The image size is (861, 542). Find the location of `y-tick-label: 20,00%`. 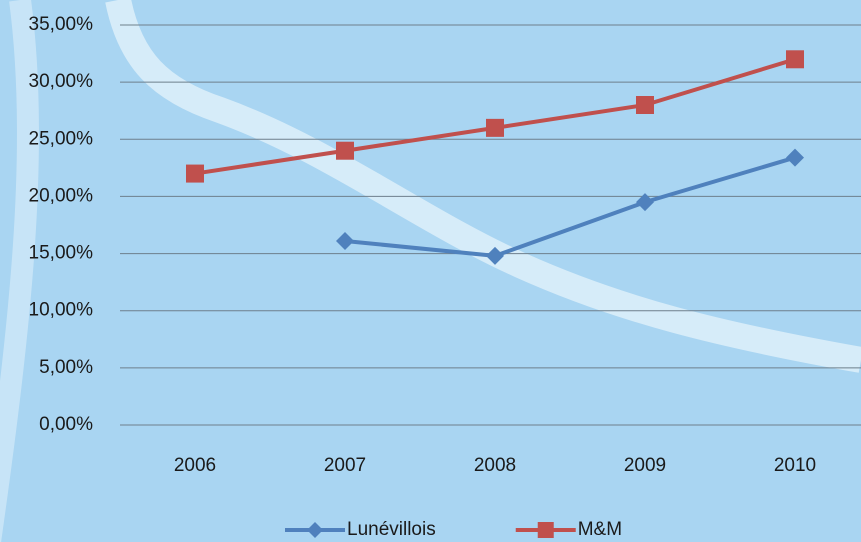

y-tick-label: 20,00% is located at coordinates (61, 195).